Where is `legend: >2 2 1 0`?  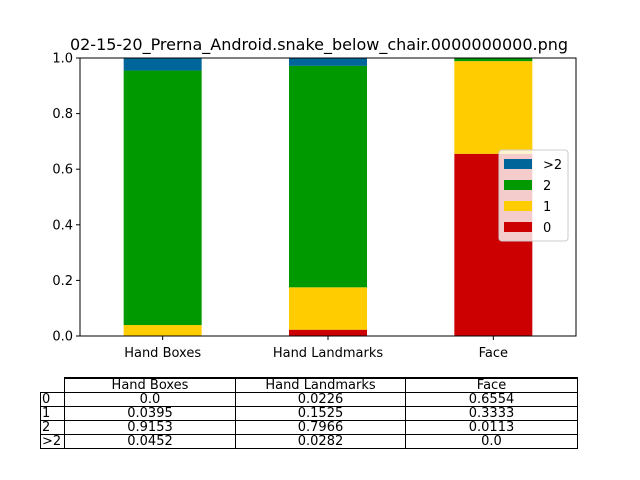
legend: >2 2 1 0 is located at coordinates (533, 195).